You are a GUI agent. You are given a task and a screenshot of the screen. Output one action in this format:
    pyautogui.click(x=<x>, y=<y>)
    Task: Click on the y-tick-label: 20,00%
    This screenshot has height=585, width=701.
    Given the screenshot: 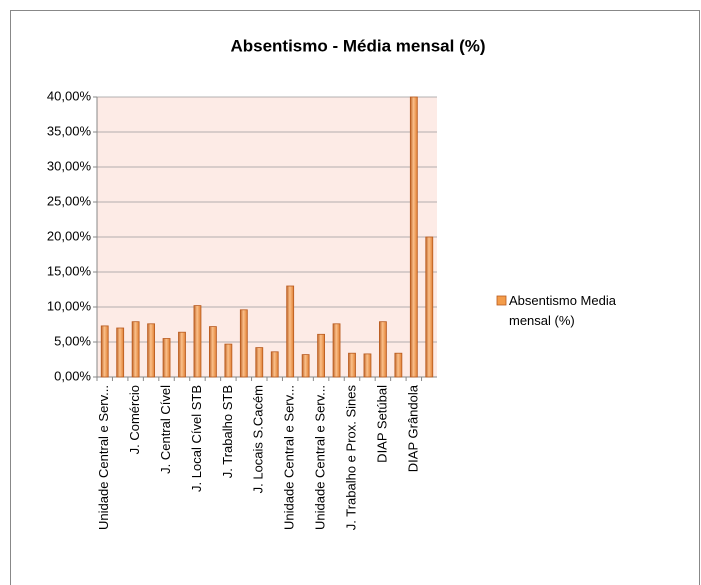 What is the action you would take?
    pyautogui.click(x=69, y=235)
    